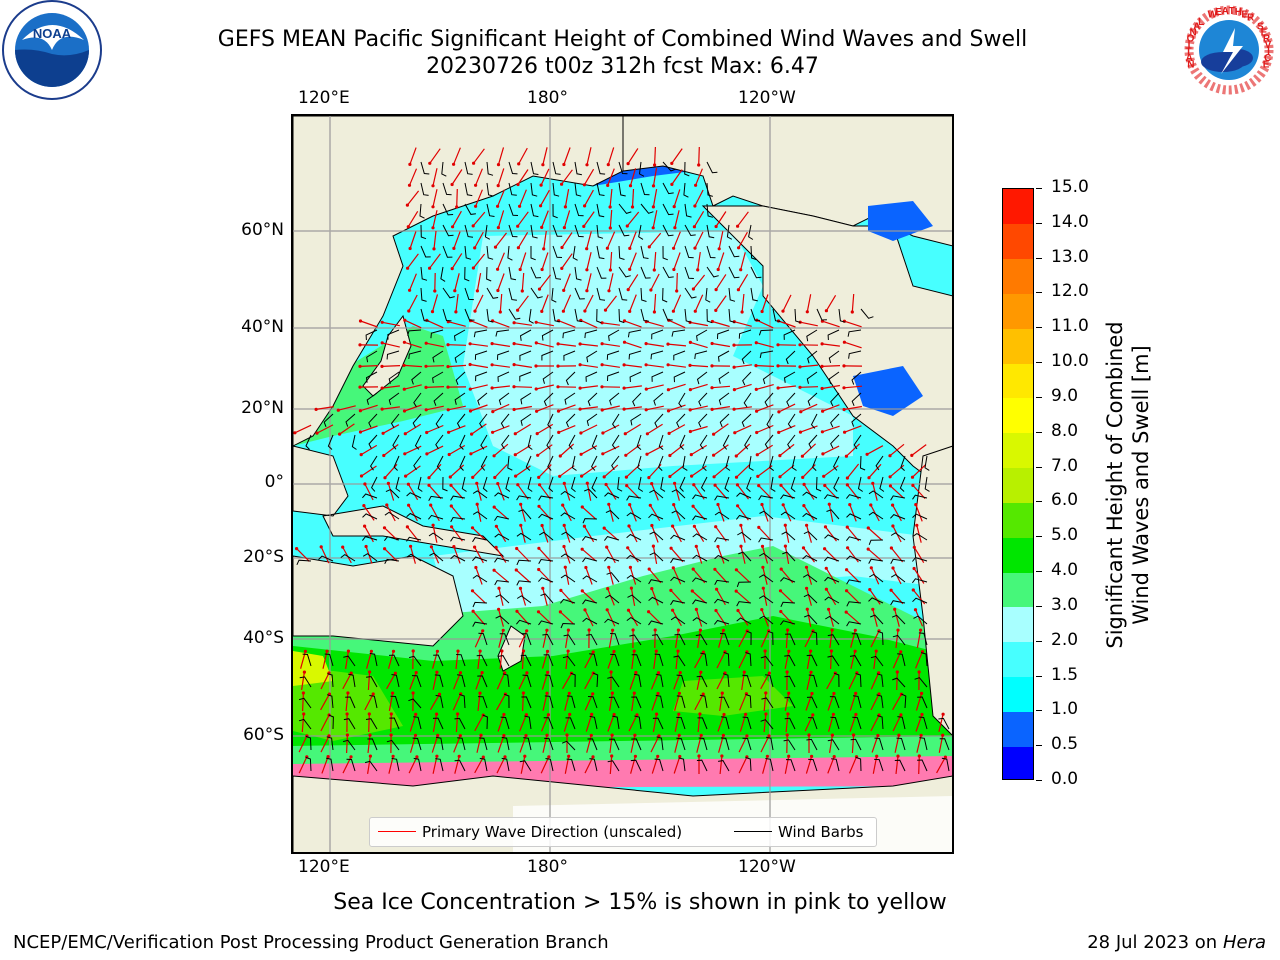  I want to click on lat-label-20s: 20°S, so click(263, 557).